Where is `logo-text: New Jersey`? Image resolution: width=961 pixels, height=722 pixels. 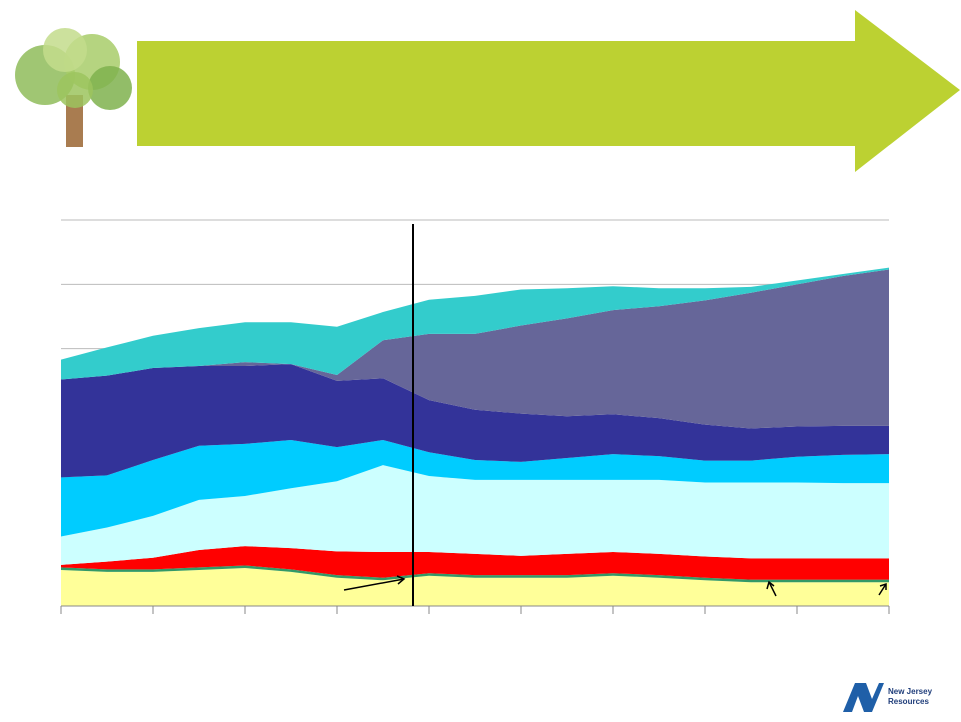
logo-text: New Jersey is located at coordinates (910, 691).